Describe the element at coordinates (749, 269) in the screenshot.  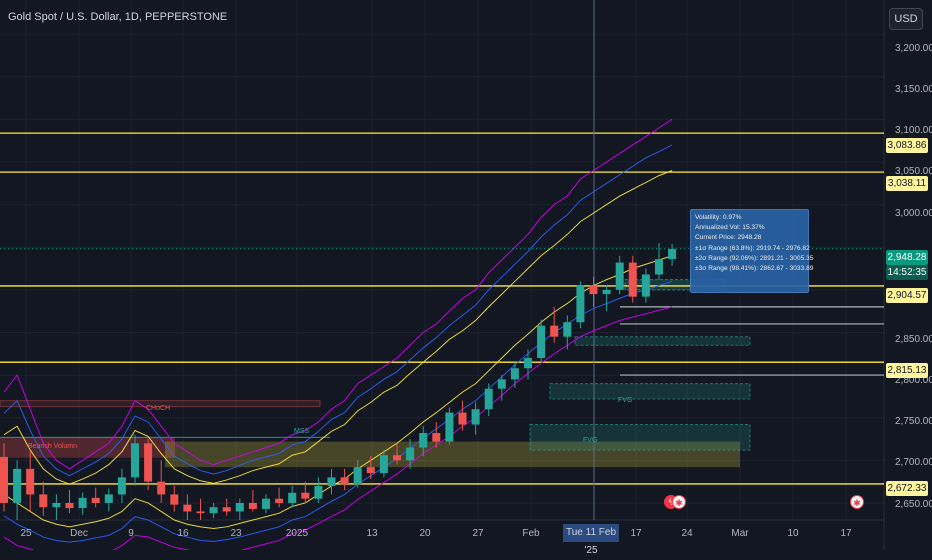
I see `volatility-line: ±3σ Range (98.41%): 2862.67 - 3033.89` at that location.